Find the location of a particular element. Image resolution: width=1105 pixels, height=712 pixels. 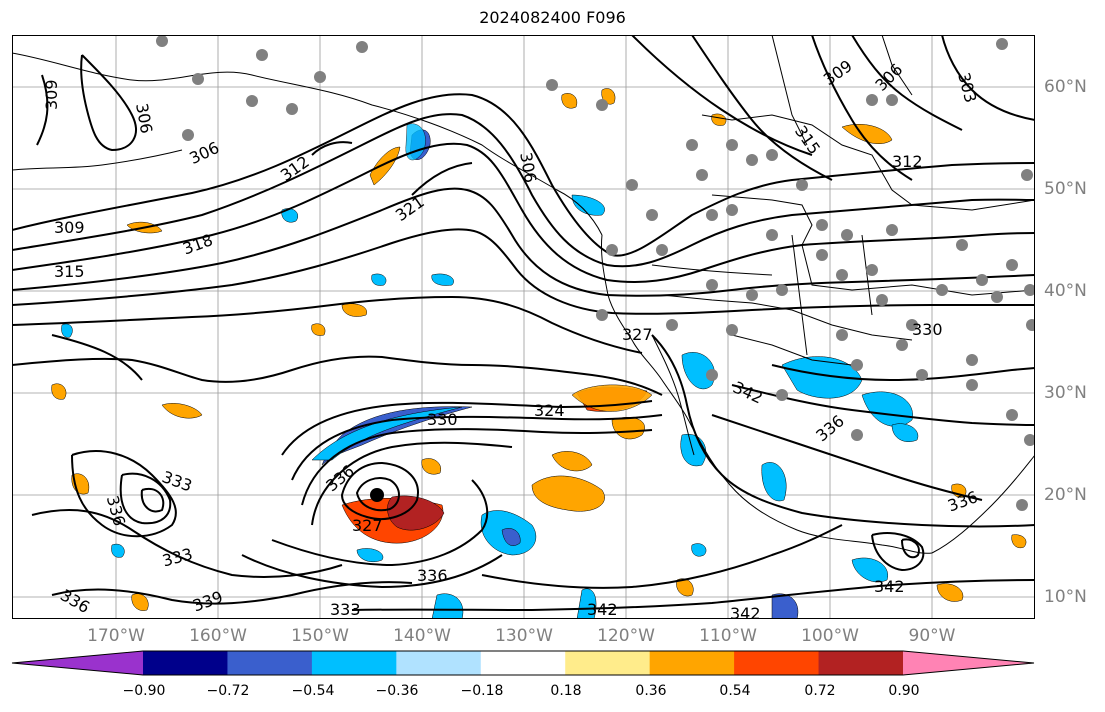

lon-label: 110°W is located at coordinates (728, 636).